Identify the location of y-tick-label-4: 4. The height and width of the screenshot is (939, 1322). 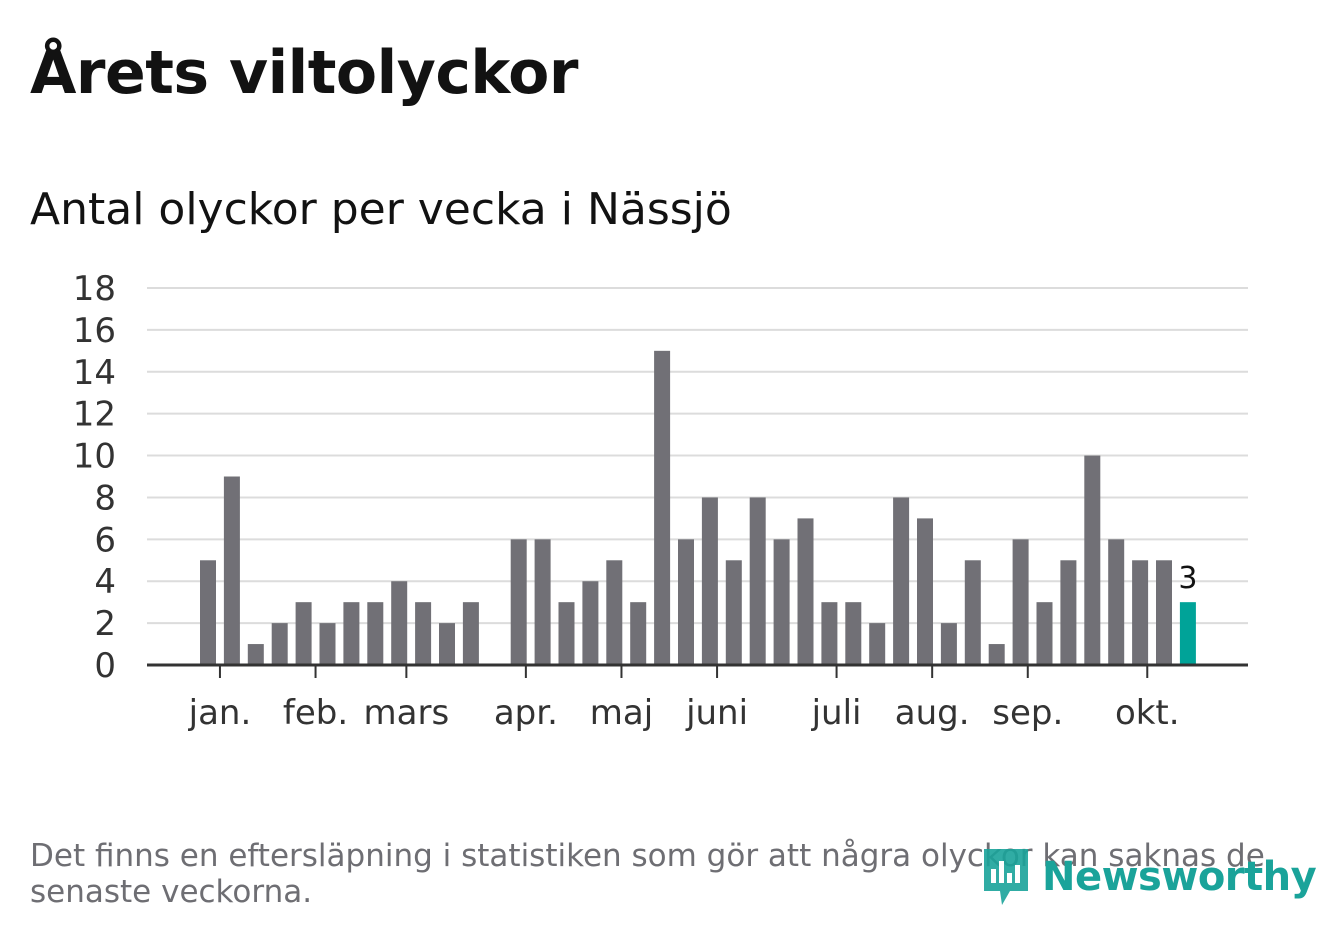
(105, 582).